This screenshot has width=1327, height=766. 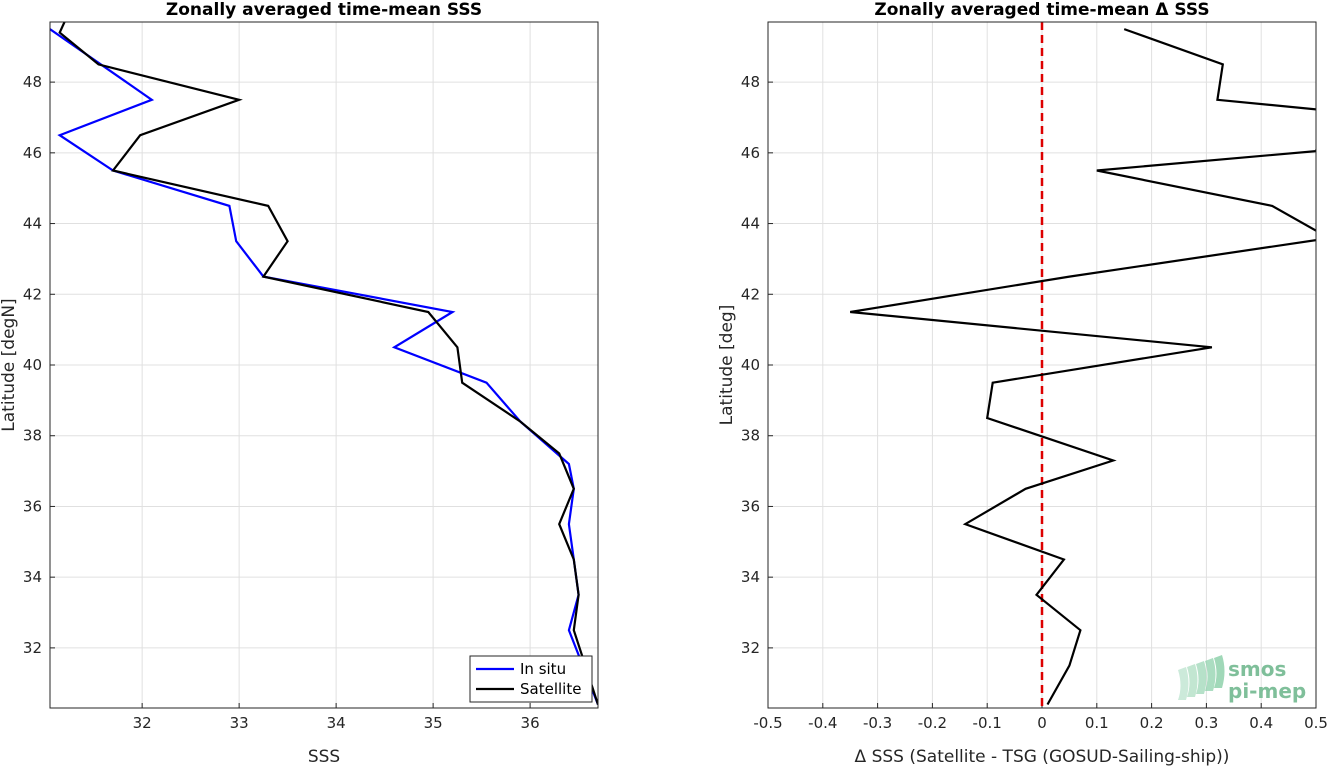 I want to click on legend-entry: Satellite, so click(x=550, y=689).